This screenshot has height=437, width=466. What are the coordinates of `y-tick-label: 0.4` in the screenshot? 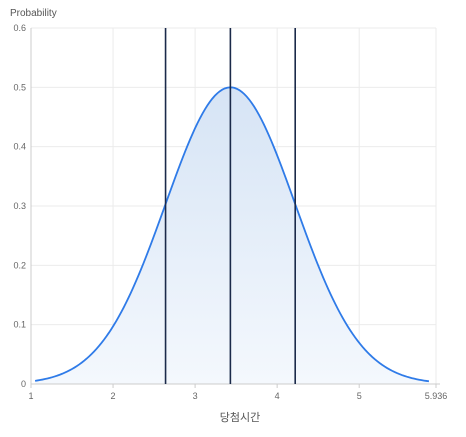 It's located at (19, 147).